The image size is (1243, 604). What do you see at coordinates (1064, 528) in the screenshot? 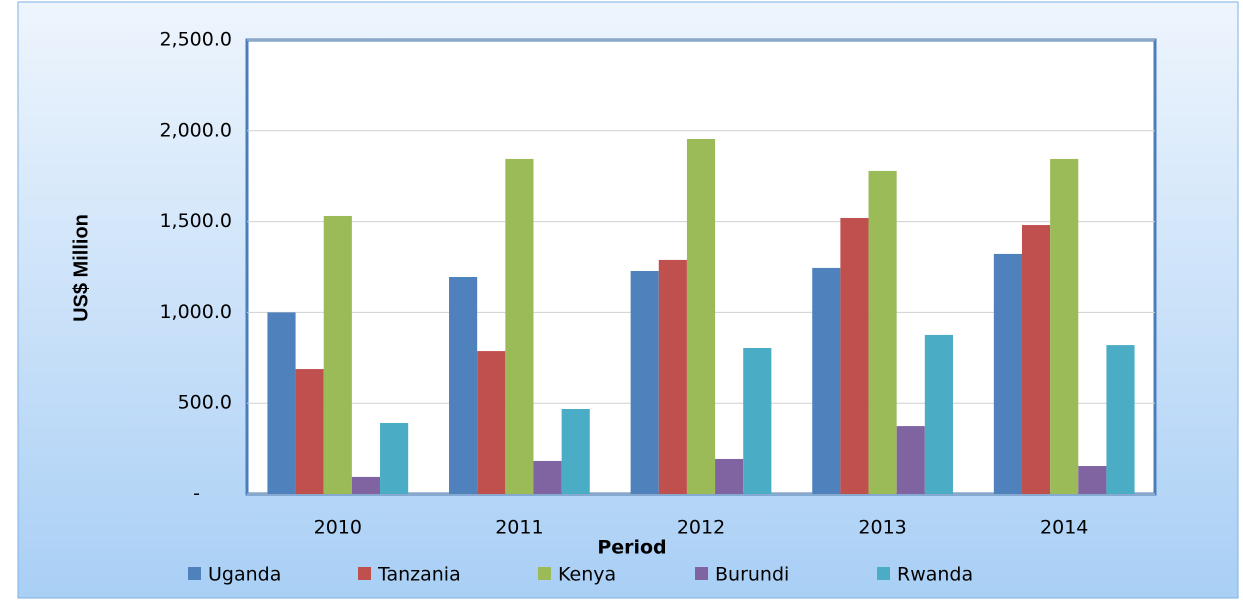
I see `x-tick-label: 2014` at bounding box center [1064, 528].